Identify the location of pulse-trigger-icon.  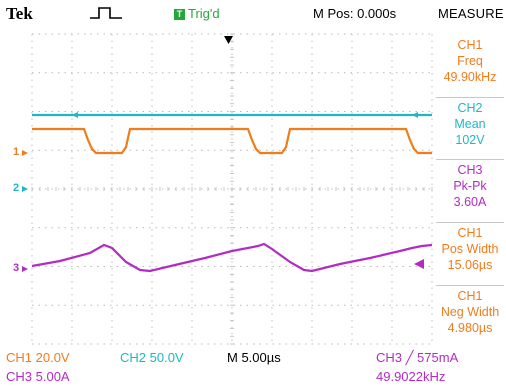
(106, 13).